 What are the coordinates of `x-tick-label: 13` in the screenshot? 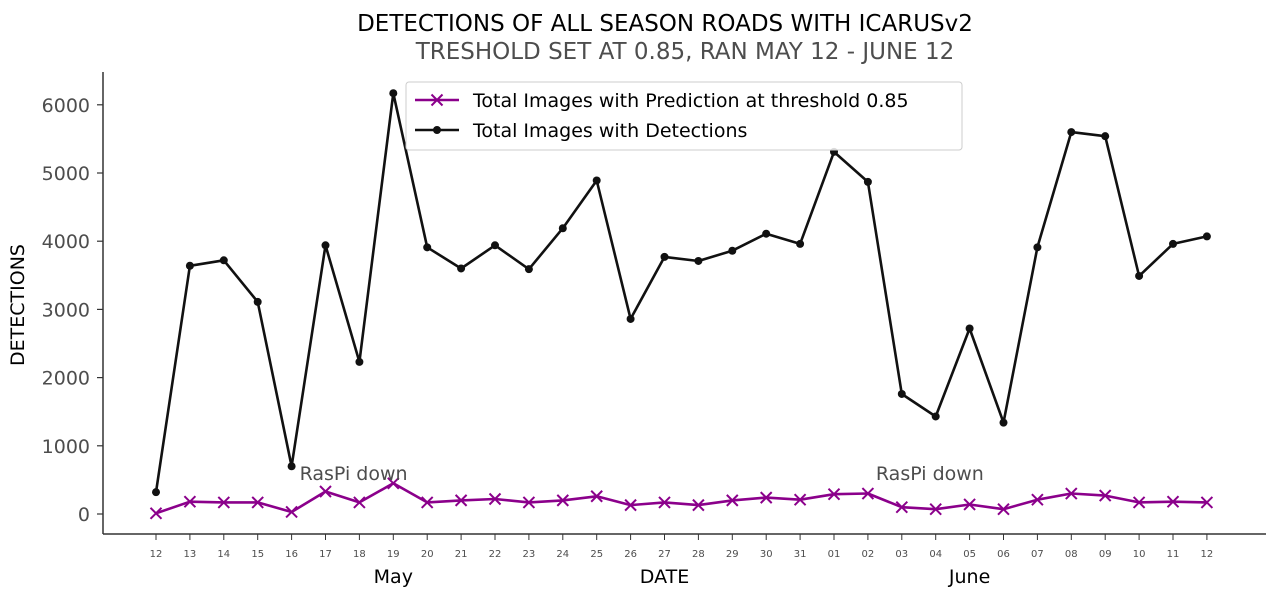 It's located at (190, 554).